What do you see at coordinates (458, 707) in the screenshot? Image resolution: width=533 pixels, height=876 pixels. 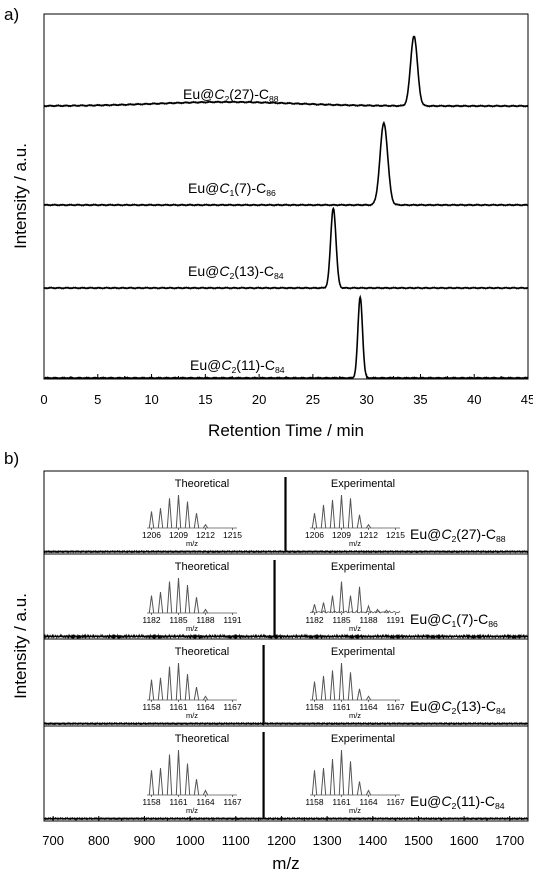 I see `compound-label: Eu@C2(13)-C84` at bounding box center [458, 707].